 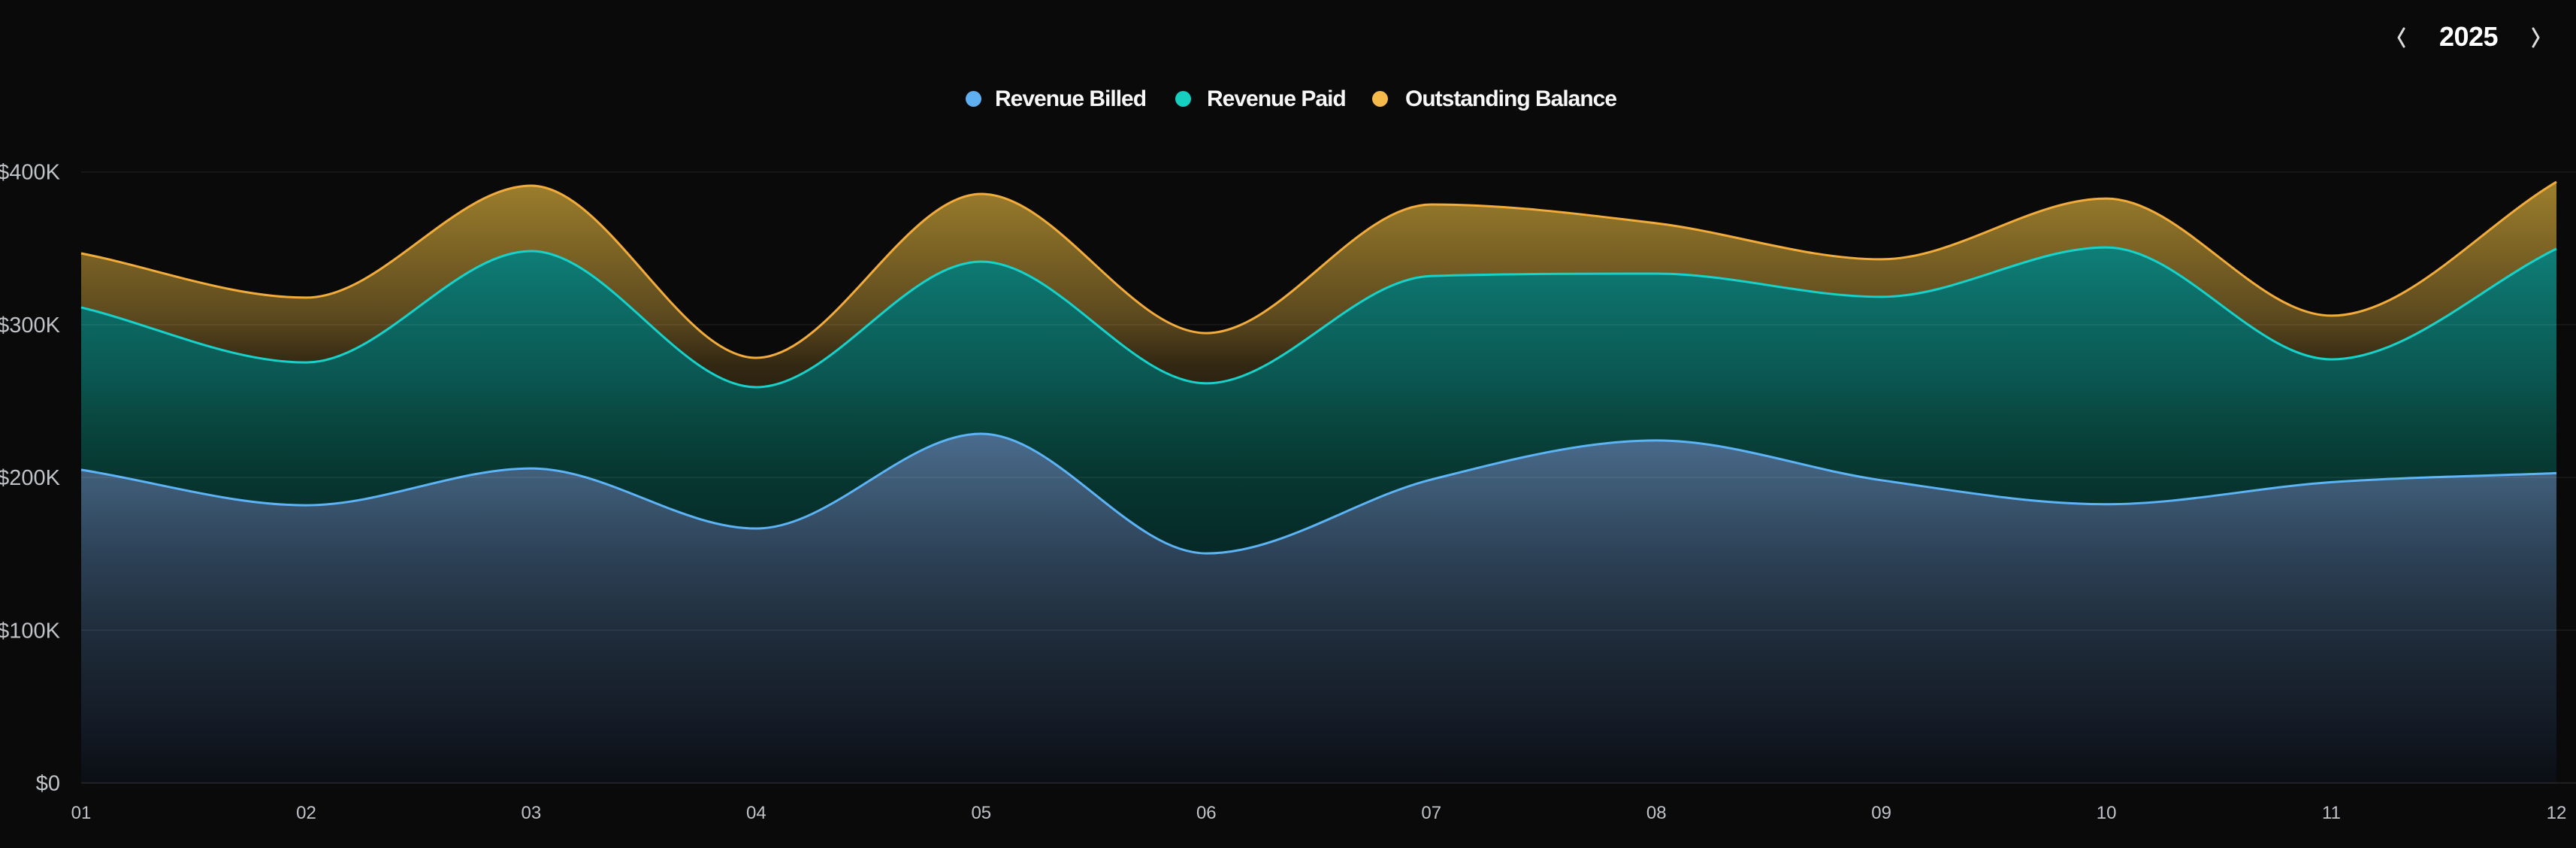 What do you see at coordinates (2331, 813) in the screenshot?
I see `svg-text: 11` at bounding box center [2331, 813].